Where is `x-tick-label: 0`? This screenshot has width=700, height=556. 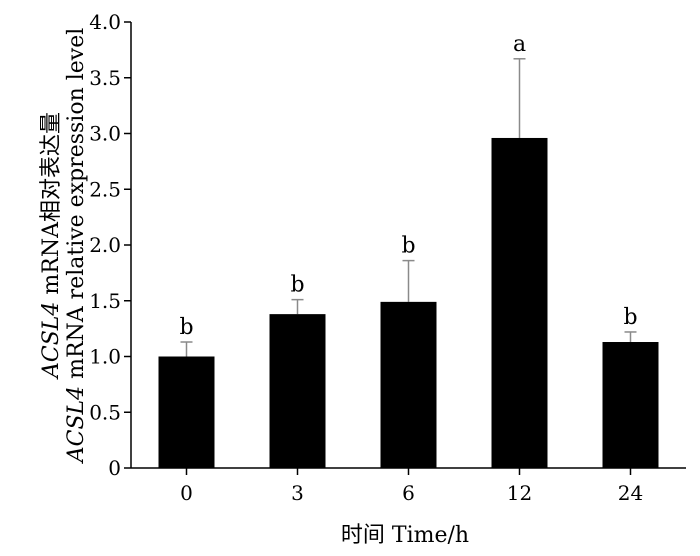
x-tick-label: 0 is located at coordinates (186, 493).